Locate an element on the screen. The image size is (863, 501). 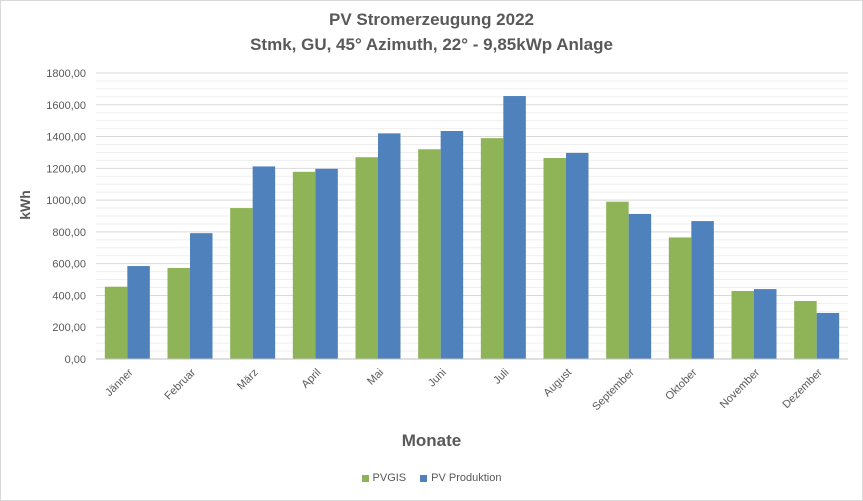
chart-title: PV Stromerzeugung 2022 is located at coordinates (431, 19).